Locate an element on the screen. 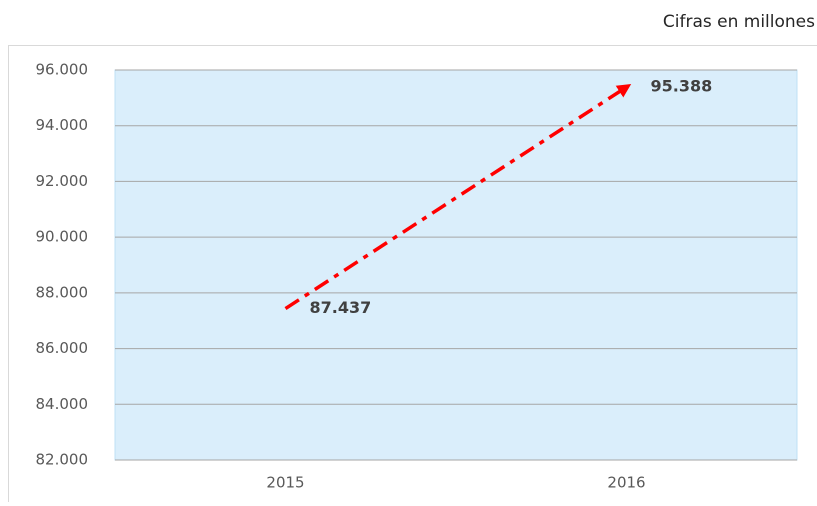 The width and height of the screenshot is (817, 506). x-tick-label: 2015 is located at coordinates (285, 483).